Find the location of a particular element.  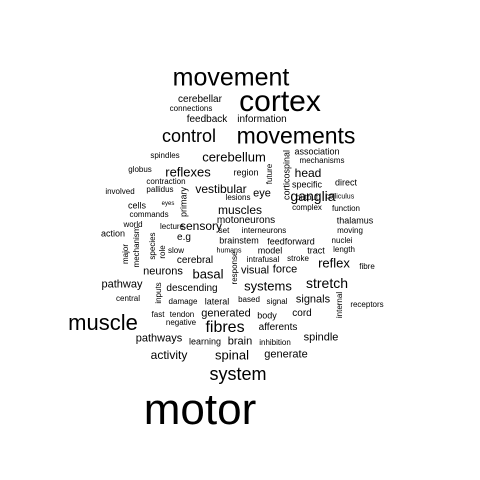

word-function: function is located at coordinates (346, 208).